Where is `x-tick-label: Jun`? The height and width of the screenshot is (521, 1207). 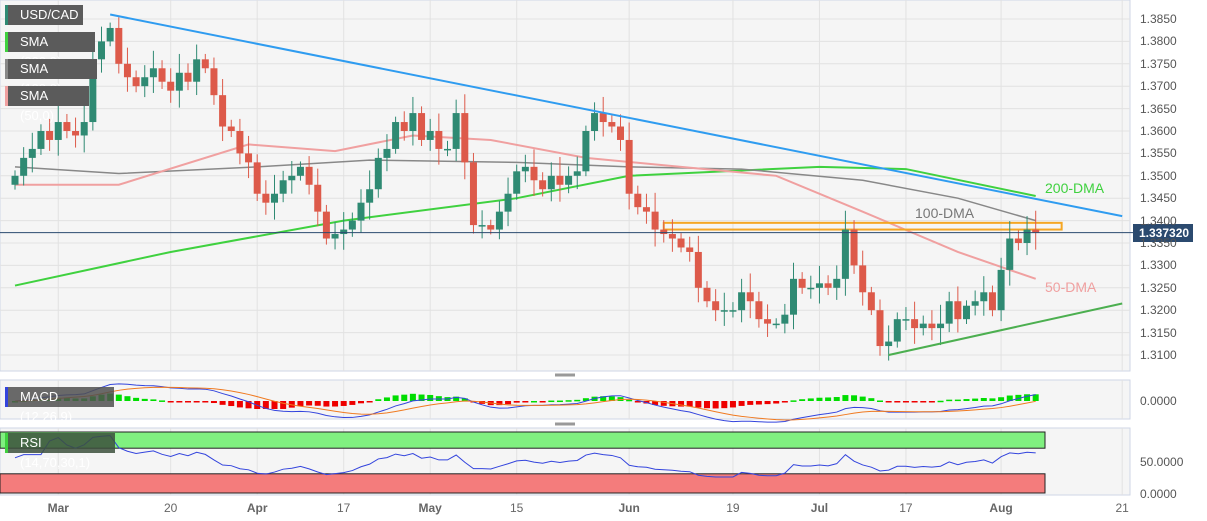 x-tick-label: Jun is located at coordinates (629, 508).